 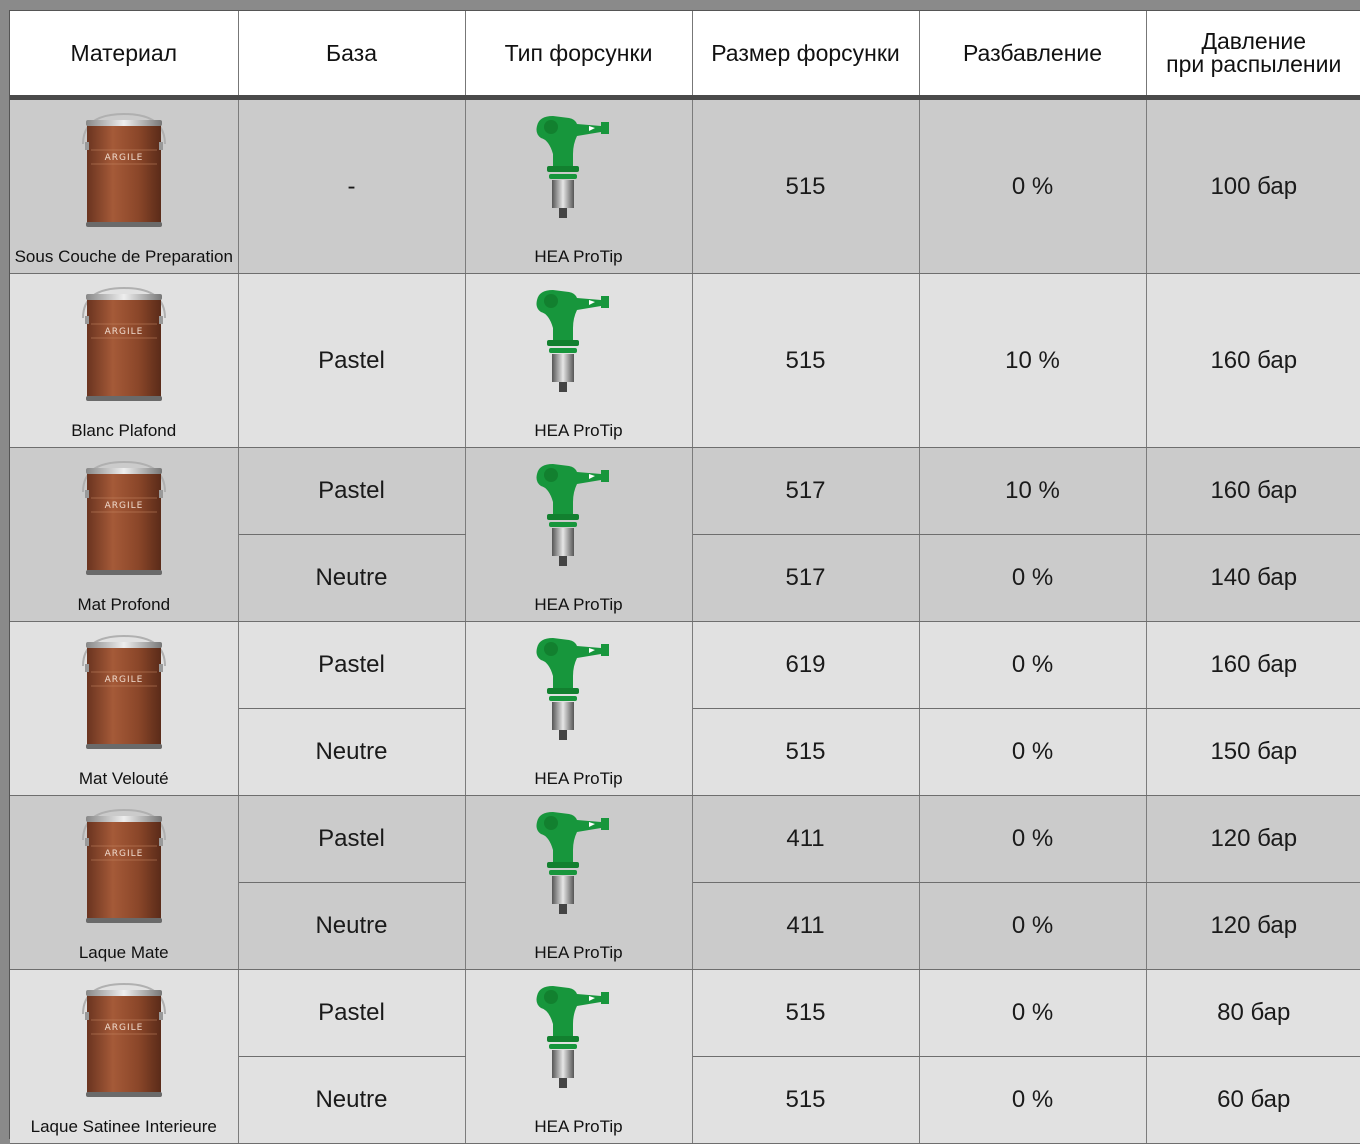 I want to click on material-name: Mat Velouté, so click(x=124, y=782).